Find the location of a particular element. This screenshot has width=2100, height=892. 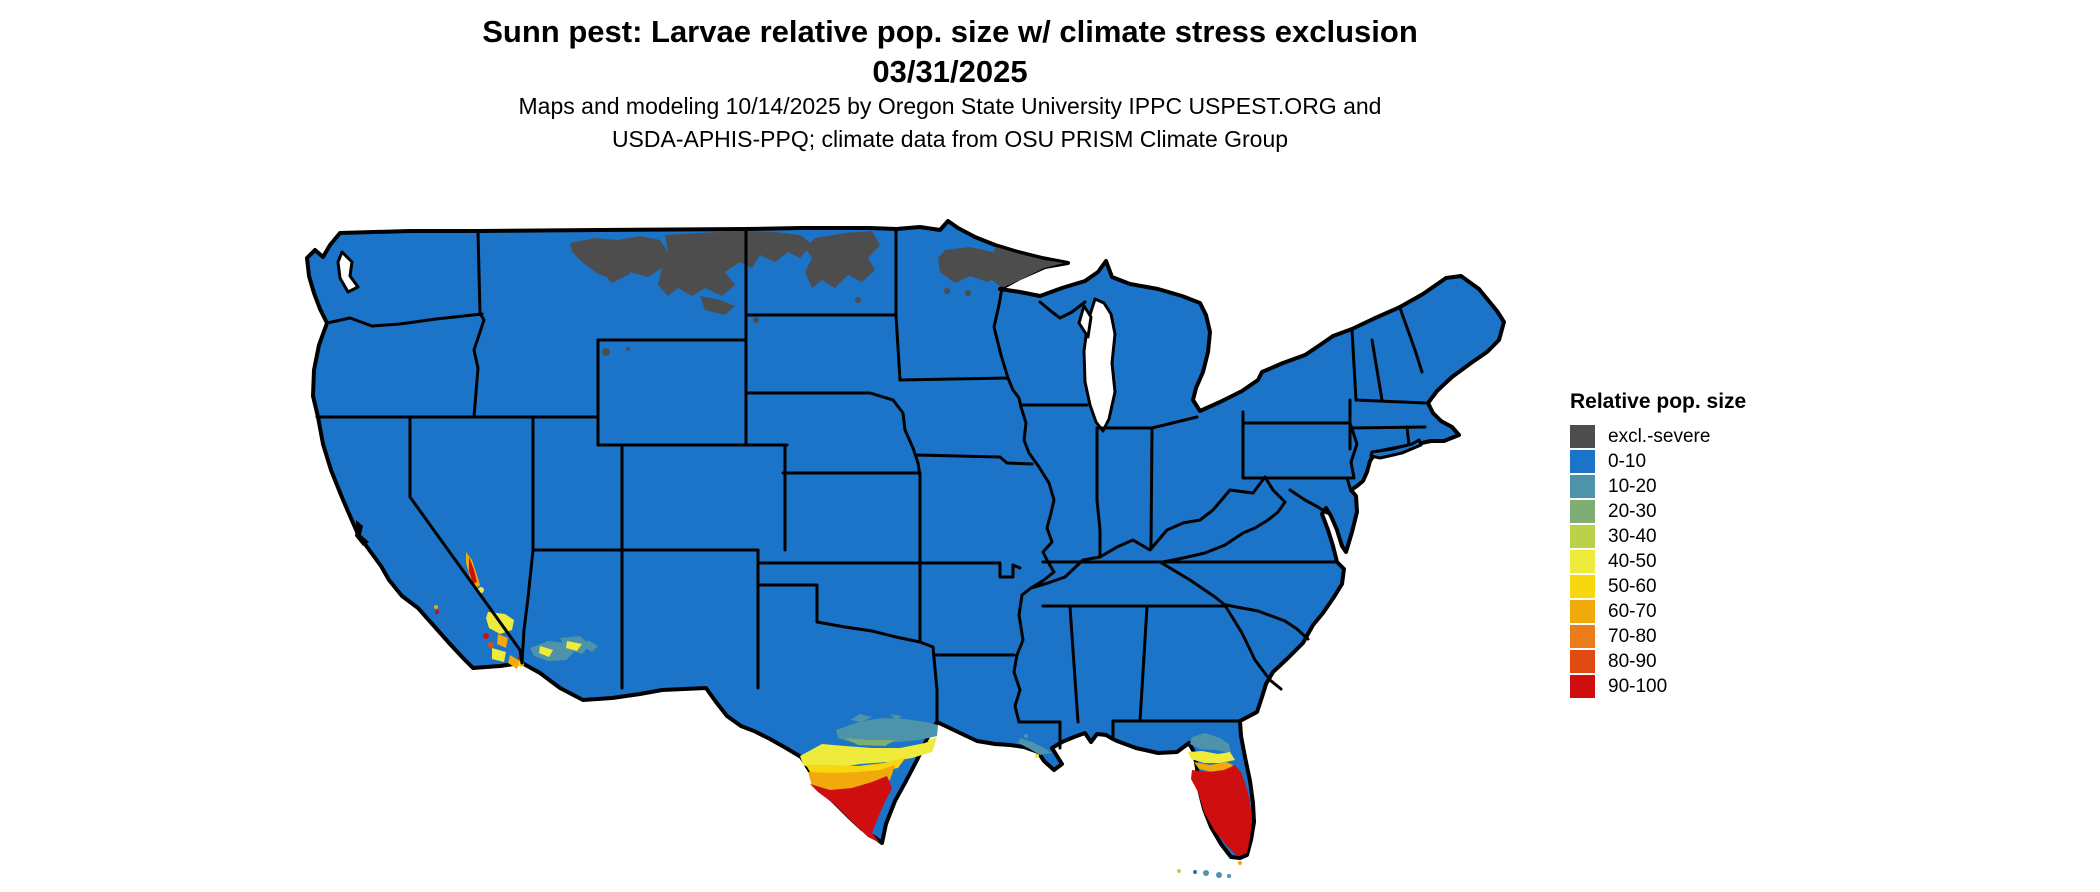

legend-swatch-c2030 is located at coordinates (1582, 511).